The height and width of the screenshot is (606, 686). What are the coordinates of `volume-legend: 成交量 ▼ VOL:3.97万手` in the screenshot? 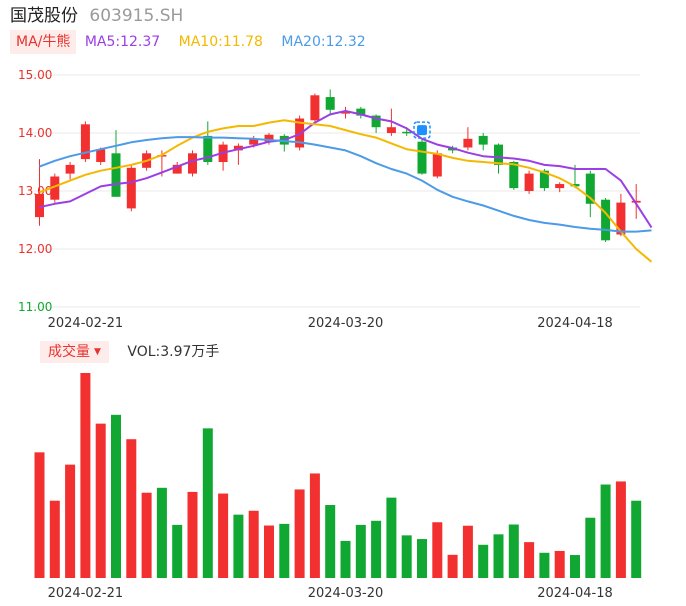 It's located at (129, 352).